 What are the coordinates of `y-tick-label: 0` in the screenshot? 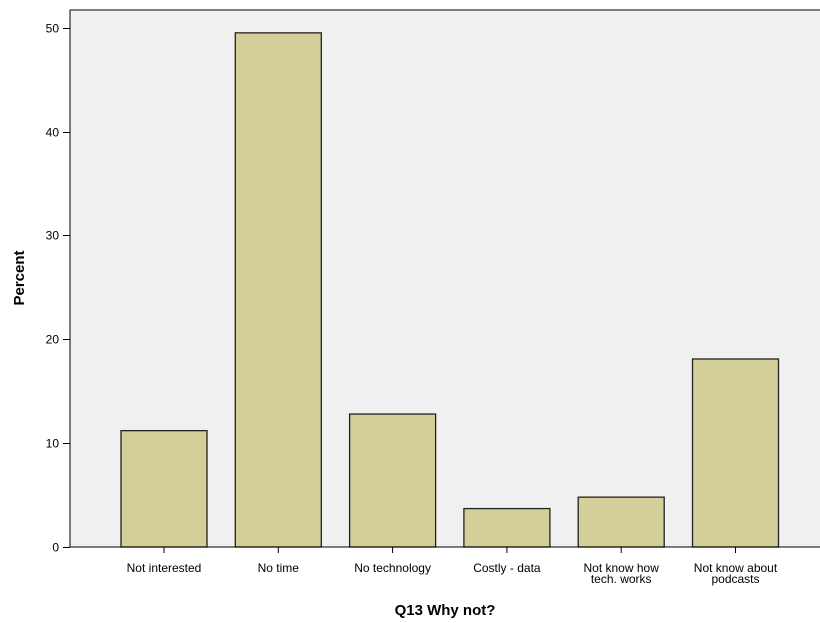 It's located at (55, 548).